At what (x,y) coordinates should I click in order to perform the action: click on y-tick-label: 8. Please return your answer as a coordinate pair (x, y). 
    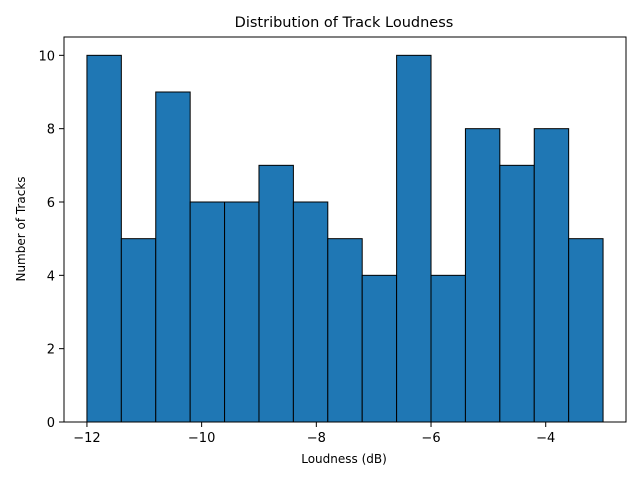
    Looking at the image, I should click on (51, 130).